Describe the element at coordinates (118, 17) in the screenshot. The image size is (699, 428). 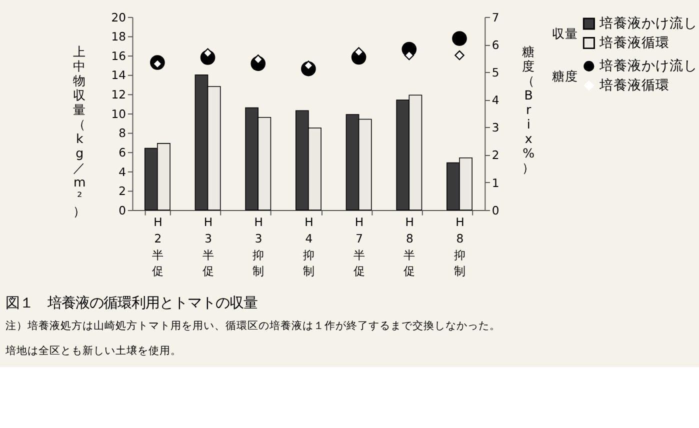
I see `y-tick-label: 20` at that location.